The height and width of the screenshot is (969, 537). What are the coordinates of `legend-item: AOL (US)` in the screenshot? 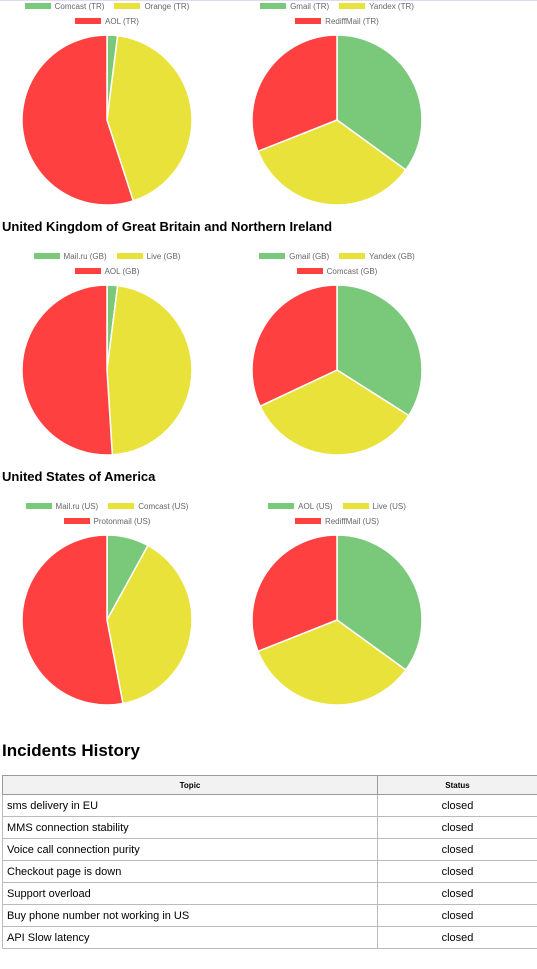 It's located at (300, 507).